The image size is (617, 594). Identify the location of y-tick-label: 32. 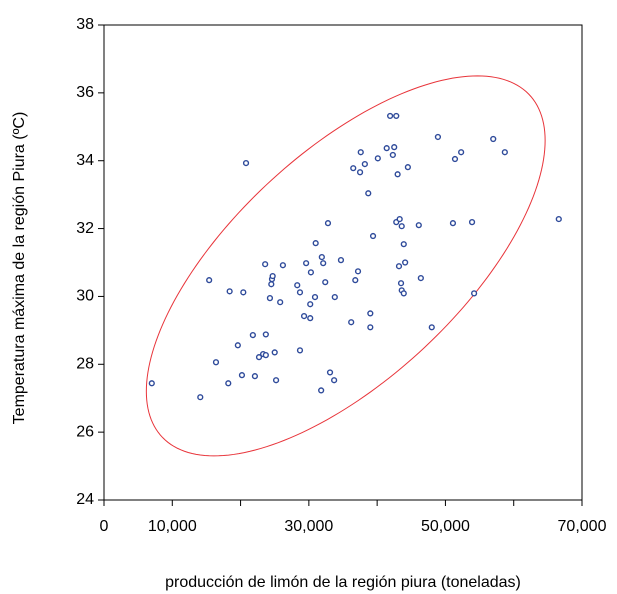
(85, 228).